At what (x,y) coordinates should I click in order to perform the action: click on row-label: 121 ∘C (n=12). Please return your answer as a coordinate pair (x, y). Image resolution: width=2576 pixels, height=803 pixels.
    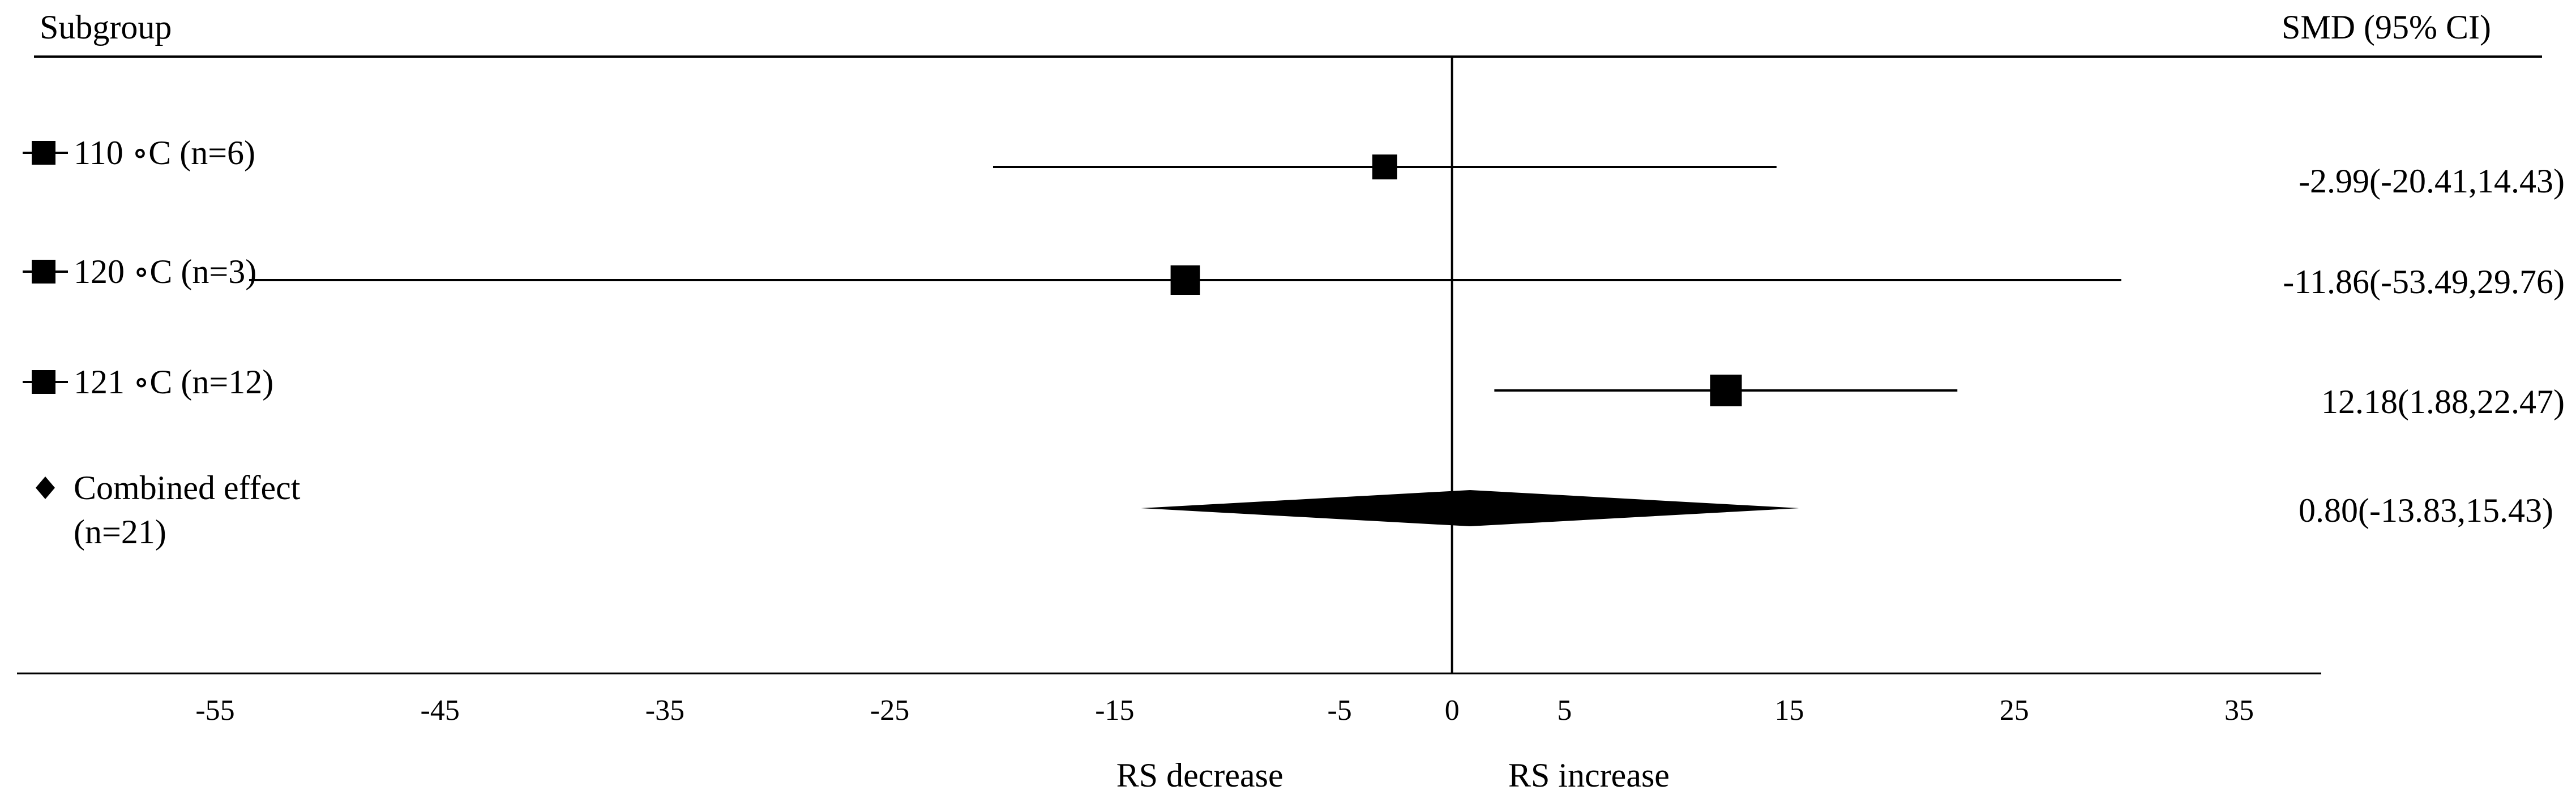
    Looking at the image, I should click on (174, 382).